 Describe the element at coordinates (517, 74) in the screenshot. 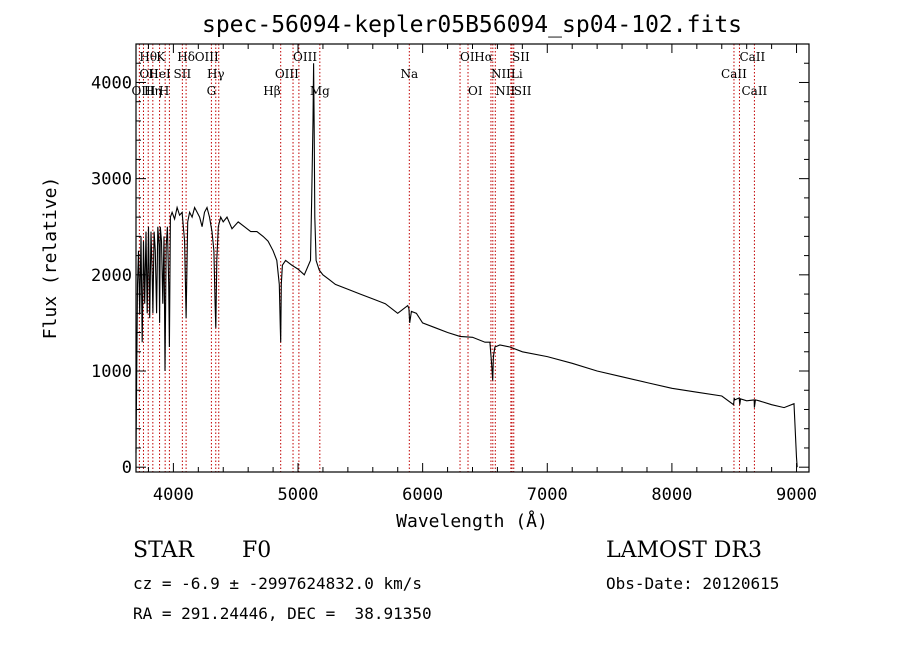

I see `spectral-line-label: Li` at that location.